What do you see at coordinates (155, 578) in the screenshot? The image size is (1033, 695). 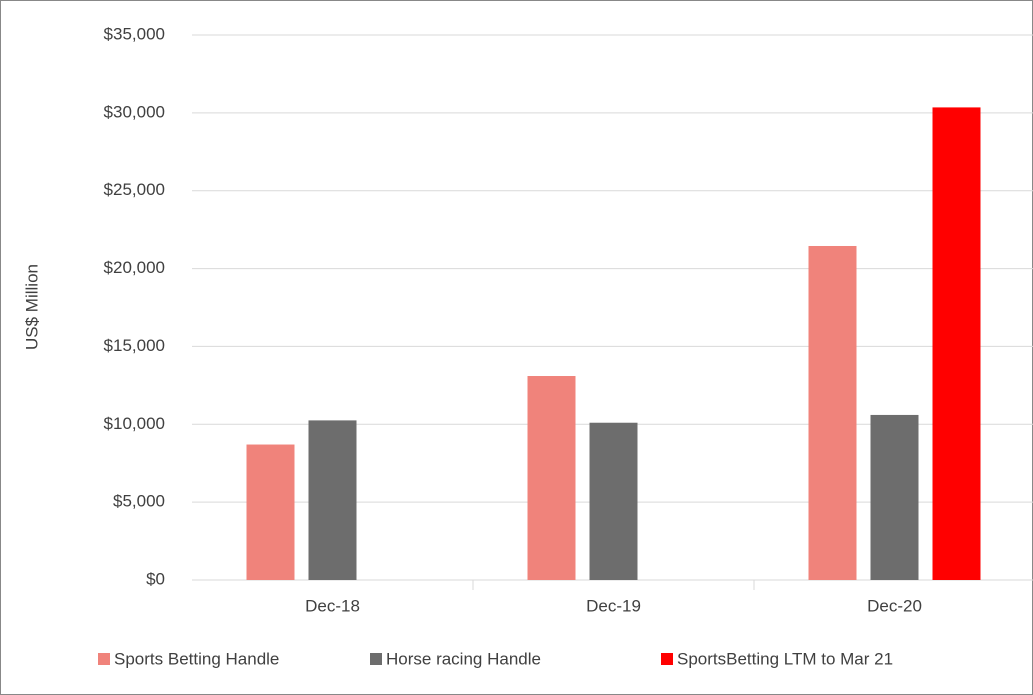 I see `y-tick-label: $0` at bounding box center [155, 578].